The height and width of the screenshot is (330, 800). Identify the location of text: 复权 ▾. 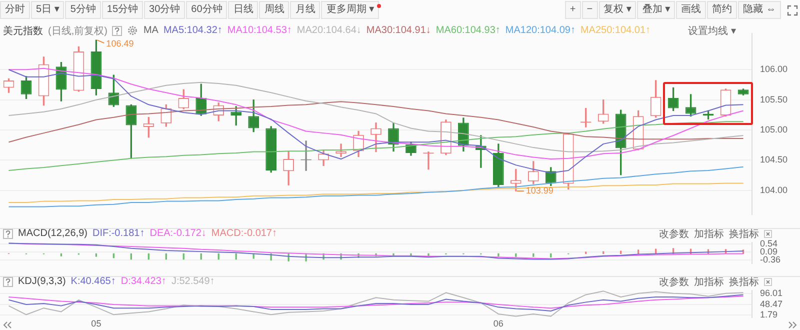
(617, 10).